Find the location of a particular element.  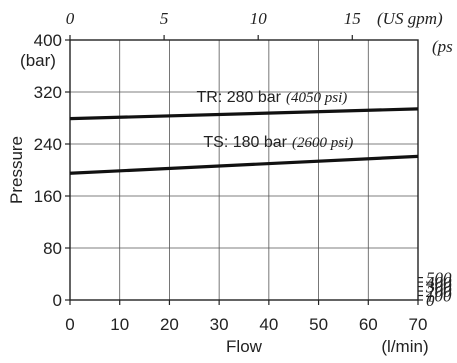

series-label-0: TR: 280 bar is located at coordinates (239, 97).